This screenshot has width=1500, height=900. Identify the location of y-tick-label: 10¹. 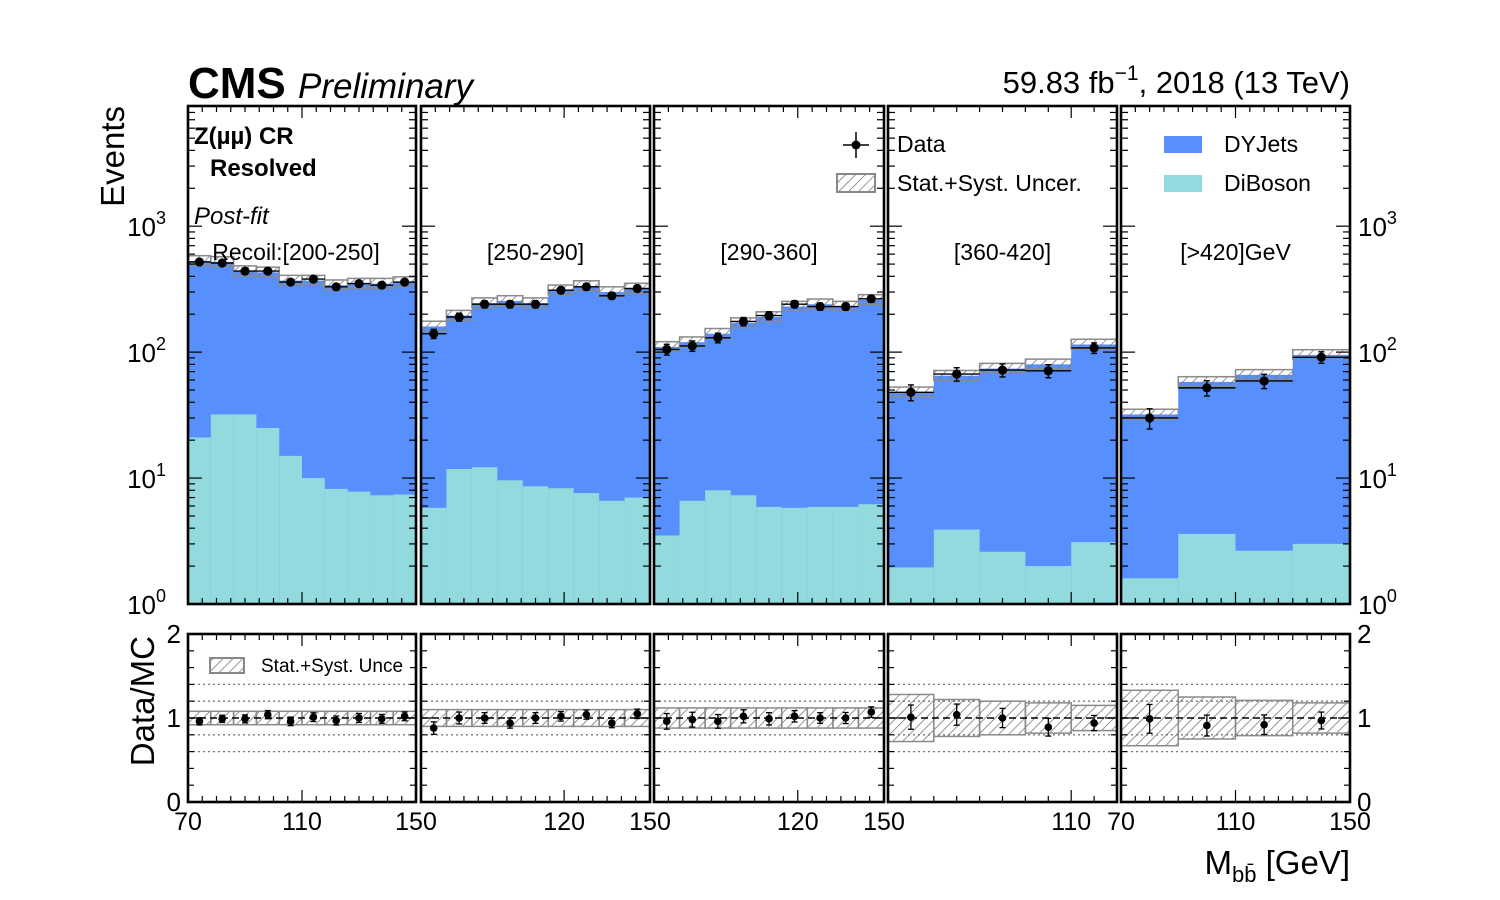
(146, 477).